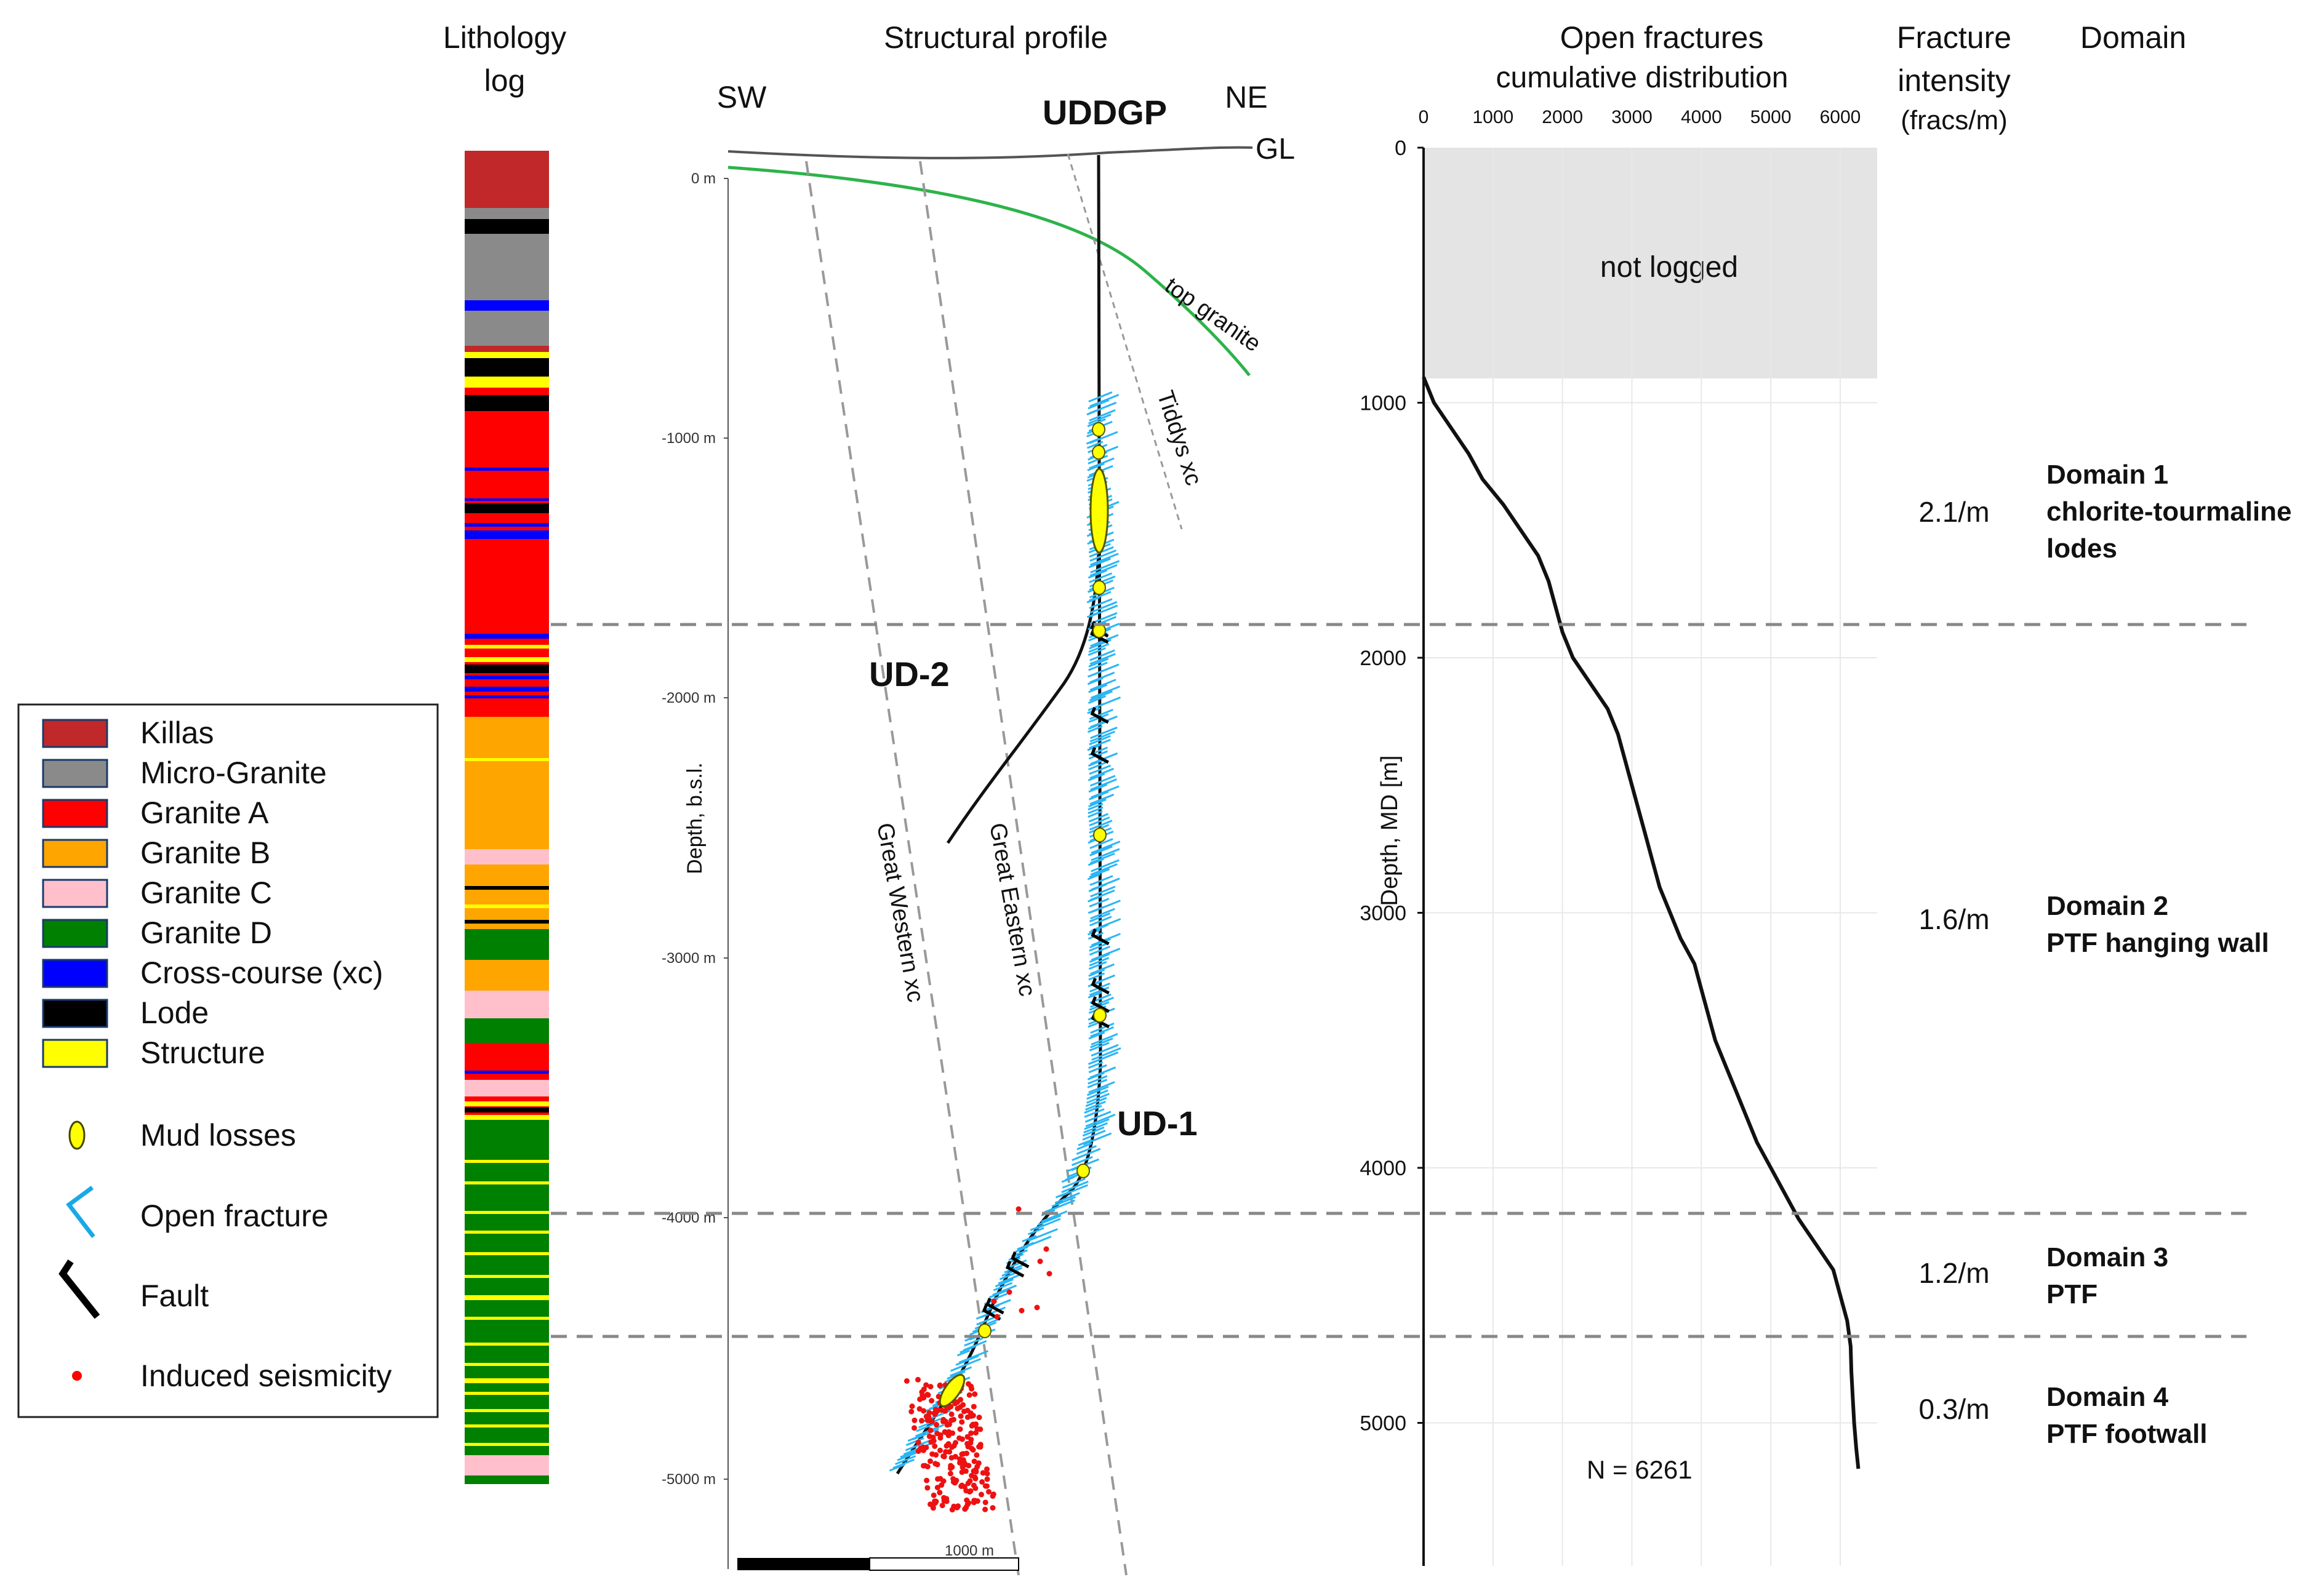 This screenshot has height=1585, width=2324. I want to click on scale-bar-black, so click(803, 1564).